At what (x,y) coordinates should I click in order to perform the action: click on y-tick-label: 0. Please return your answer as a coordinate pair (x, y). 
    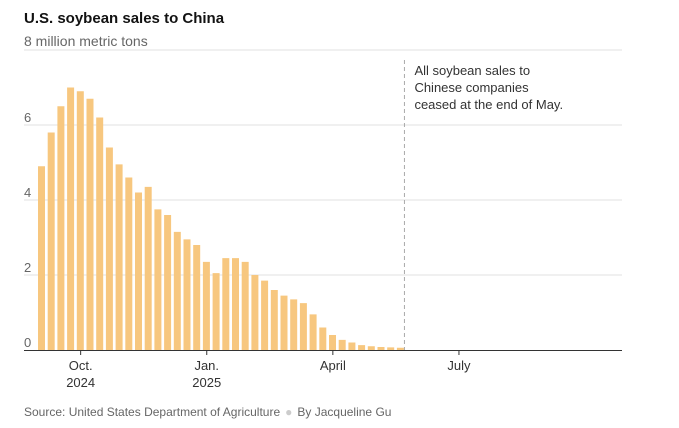
    Looking at the image, I should click on (27, 342).